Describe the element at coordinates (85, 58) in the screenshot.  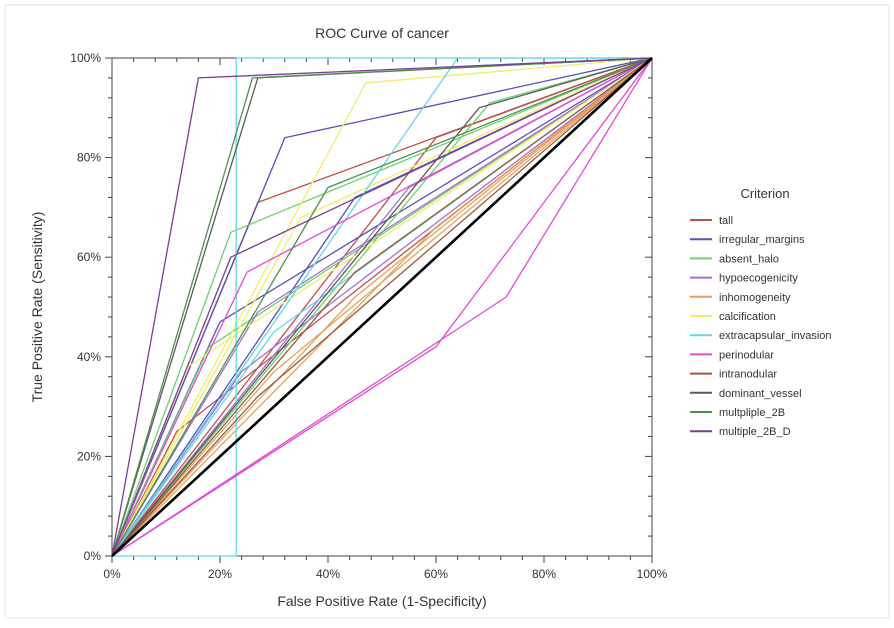
I see `y-tick-label: 100%` at that location.